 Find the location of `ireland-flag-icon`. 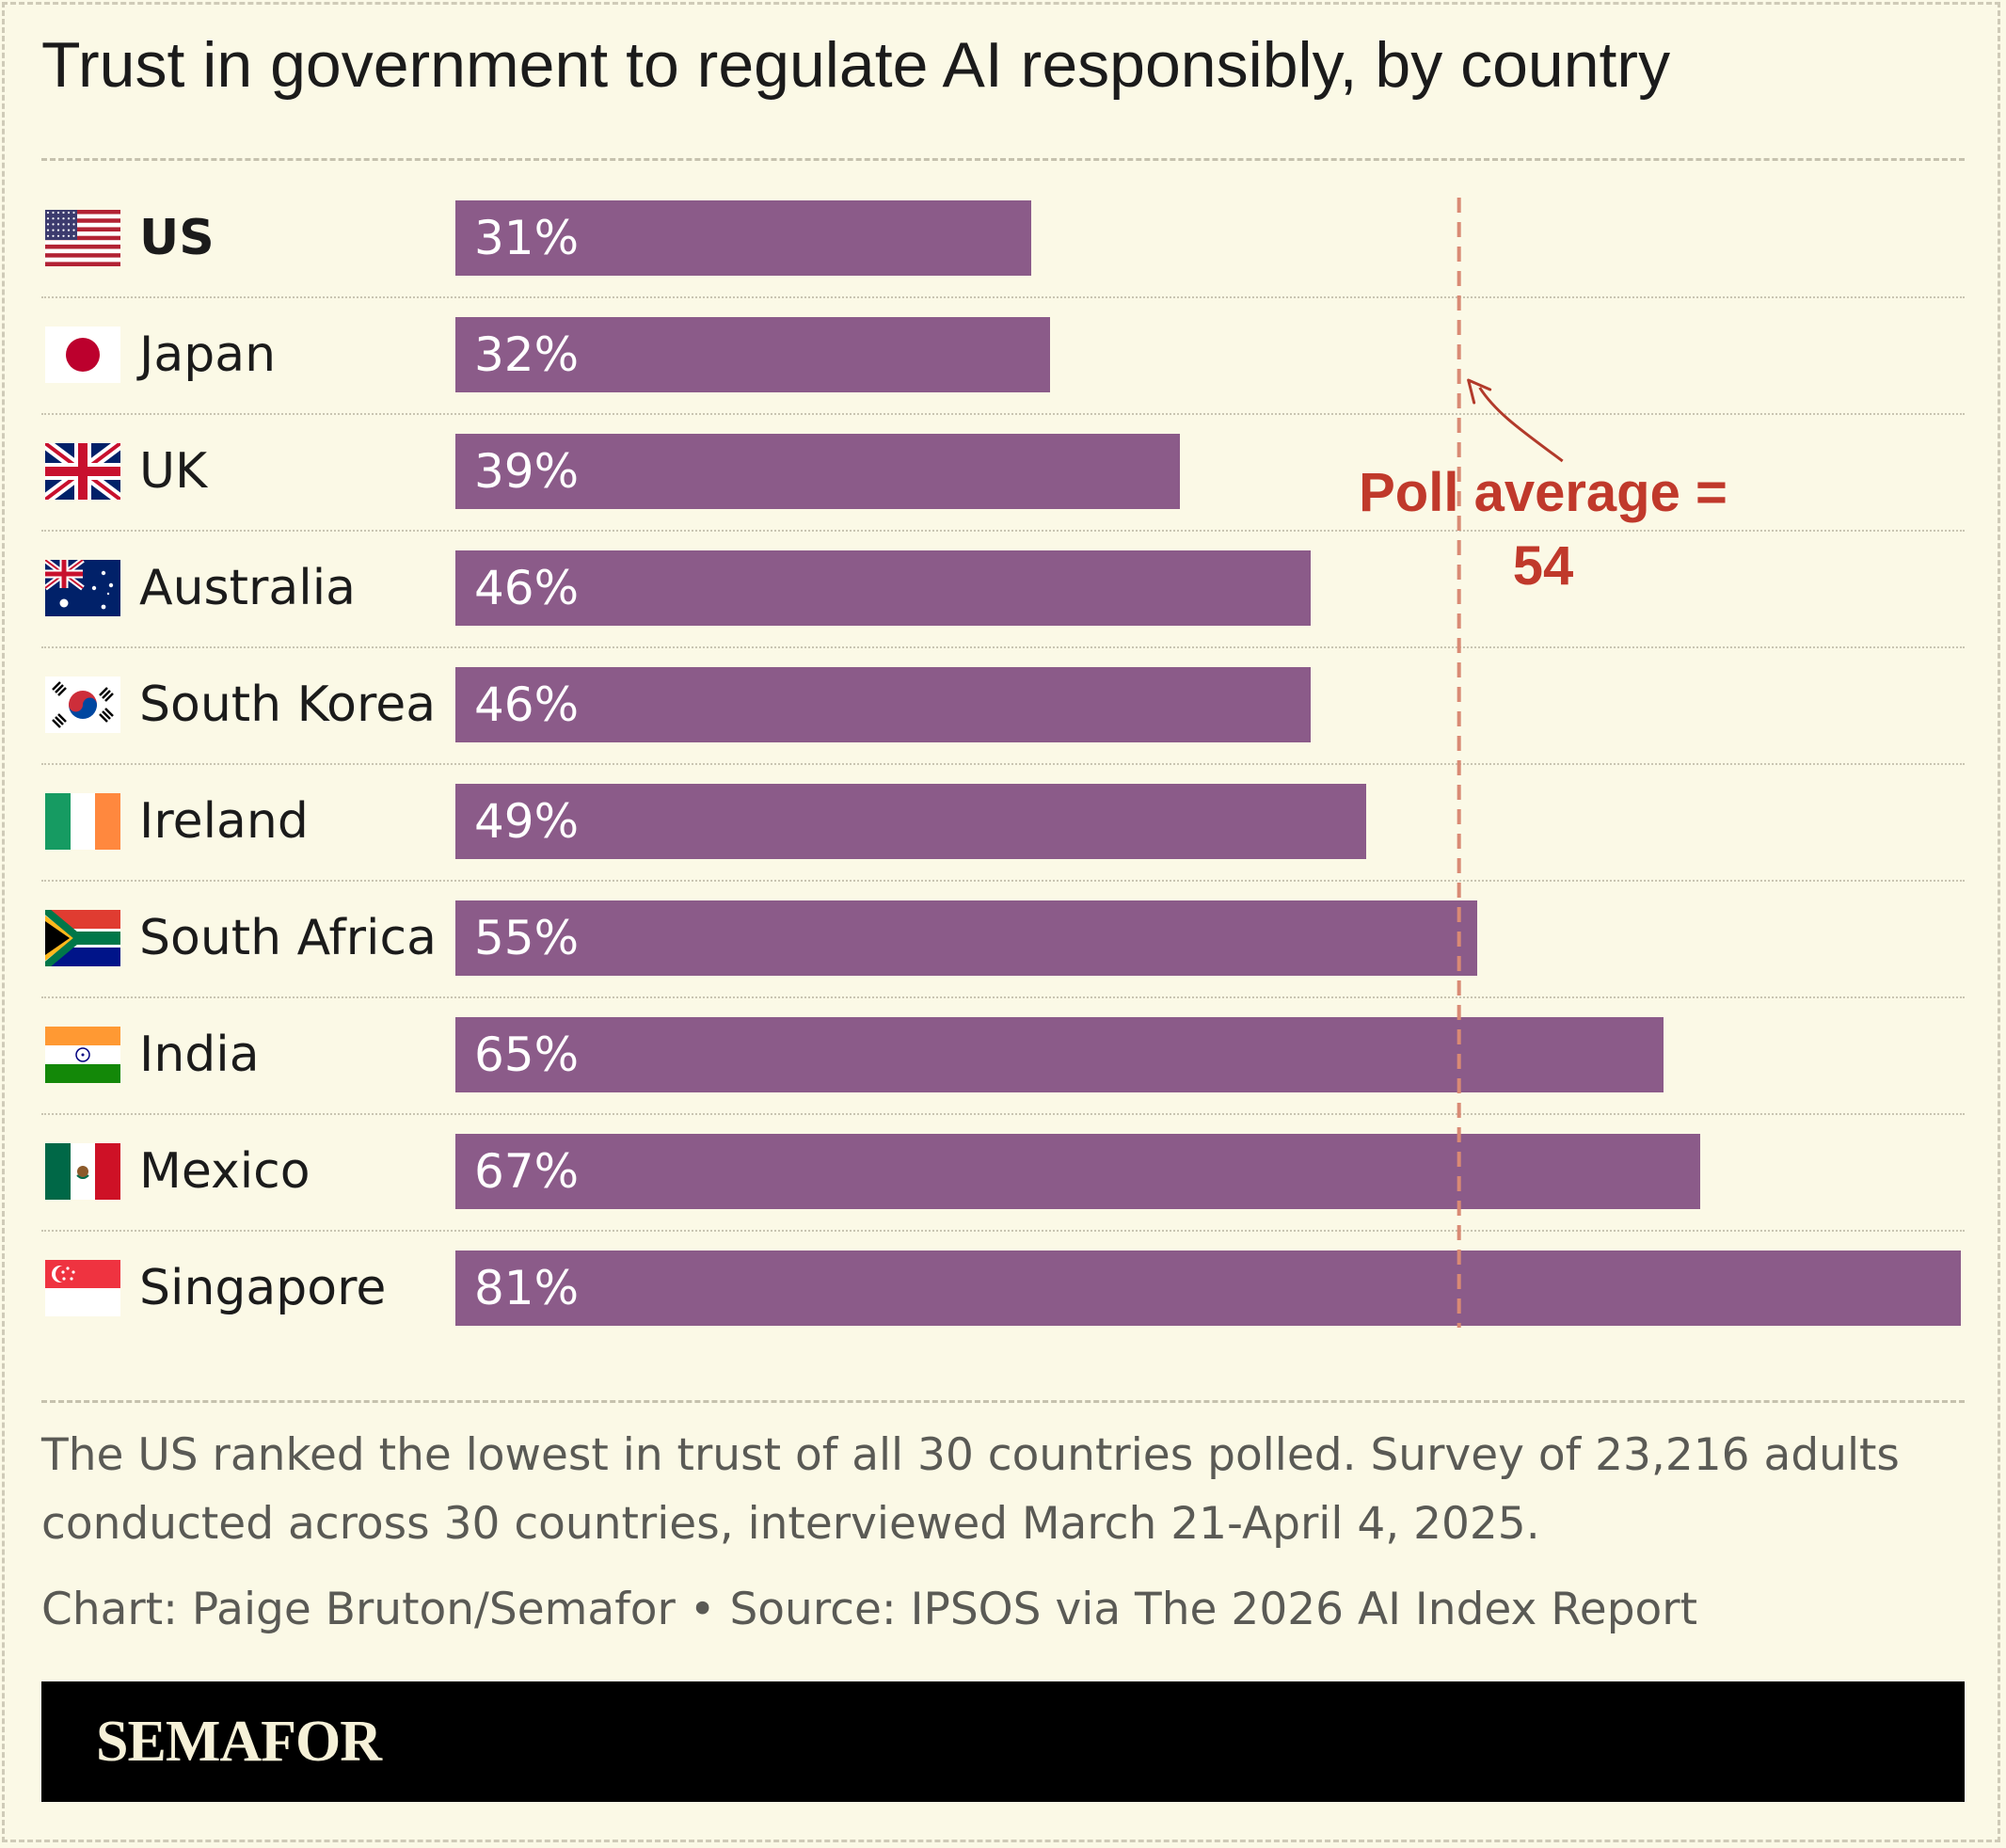

ireland-flag-icon is located at coordinates (82, 821).